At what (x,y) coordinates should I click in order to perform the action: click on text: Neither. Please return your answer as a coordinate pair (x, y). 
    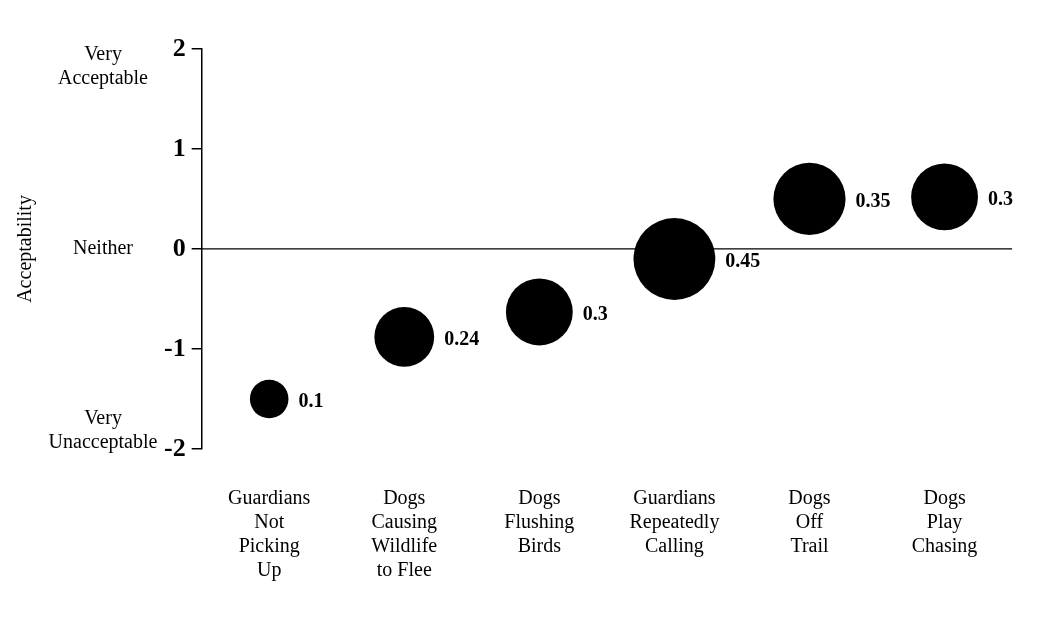
    Looking at the image, I should click on (103, 247).